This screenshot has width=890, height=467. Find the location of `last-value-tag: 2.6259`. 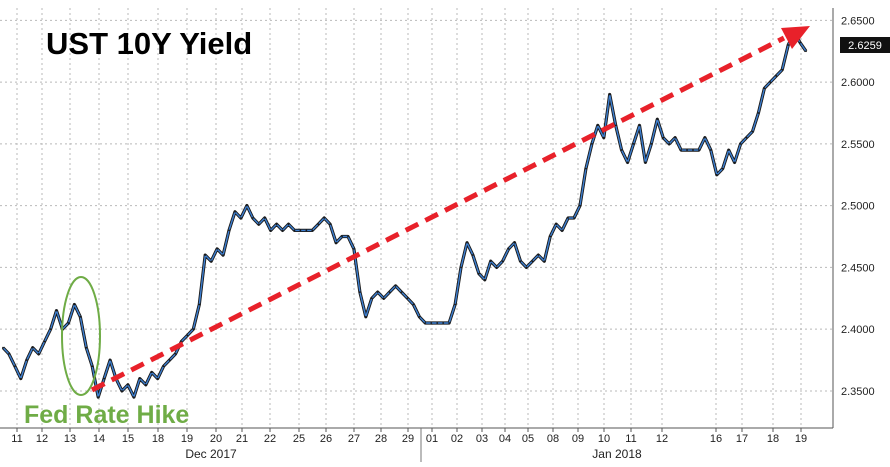

last-value-tag: 2.6259 is located at coordinates (865, 45).